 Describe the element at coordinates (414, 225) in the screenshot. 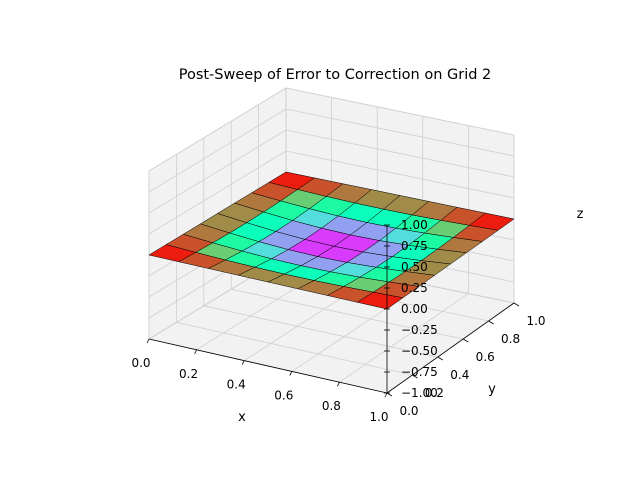

I see `z-tick-label: 1.00` at that location.